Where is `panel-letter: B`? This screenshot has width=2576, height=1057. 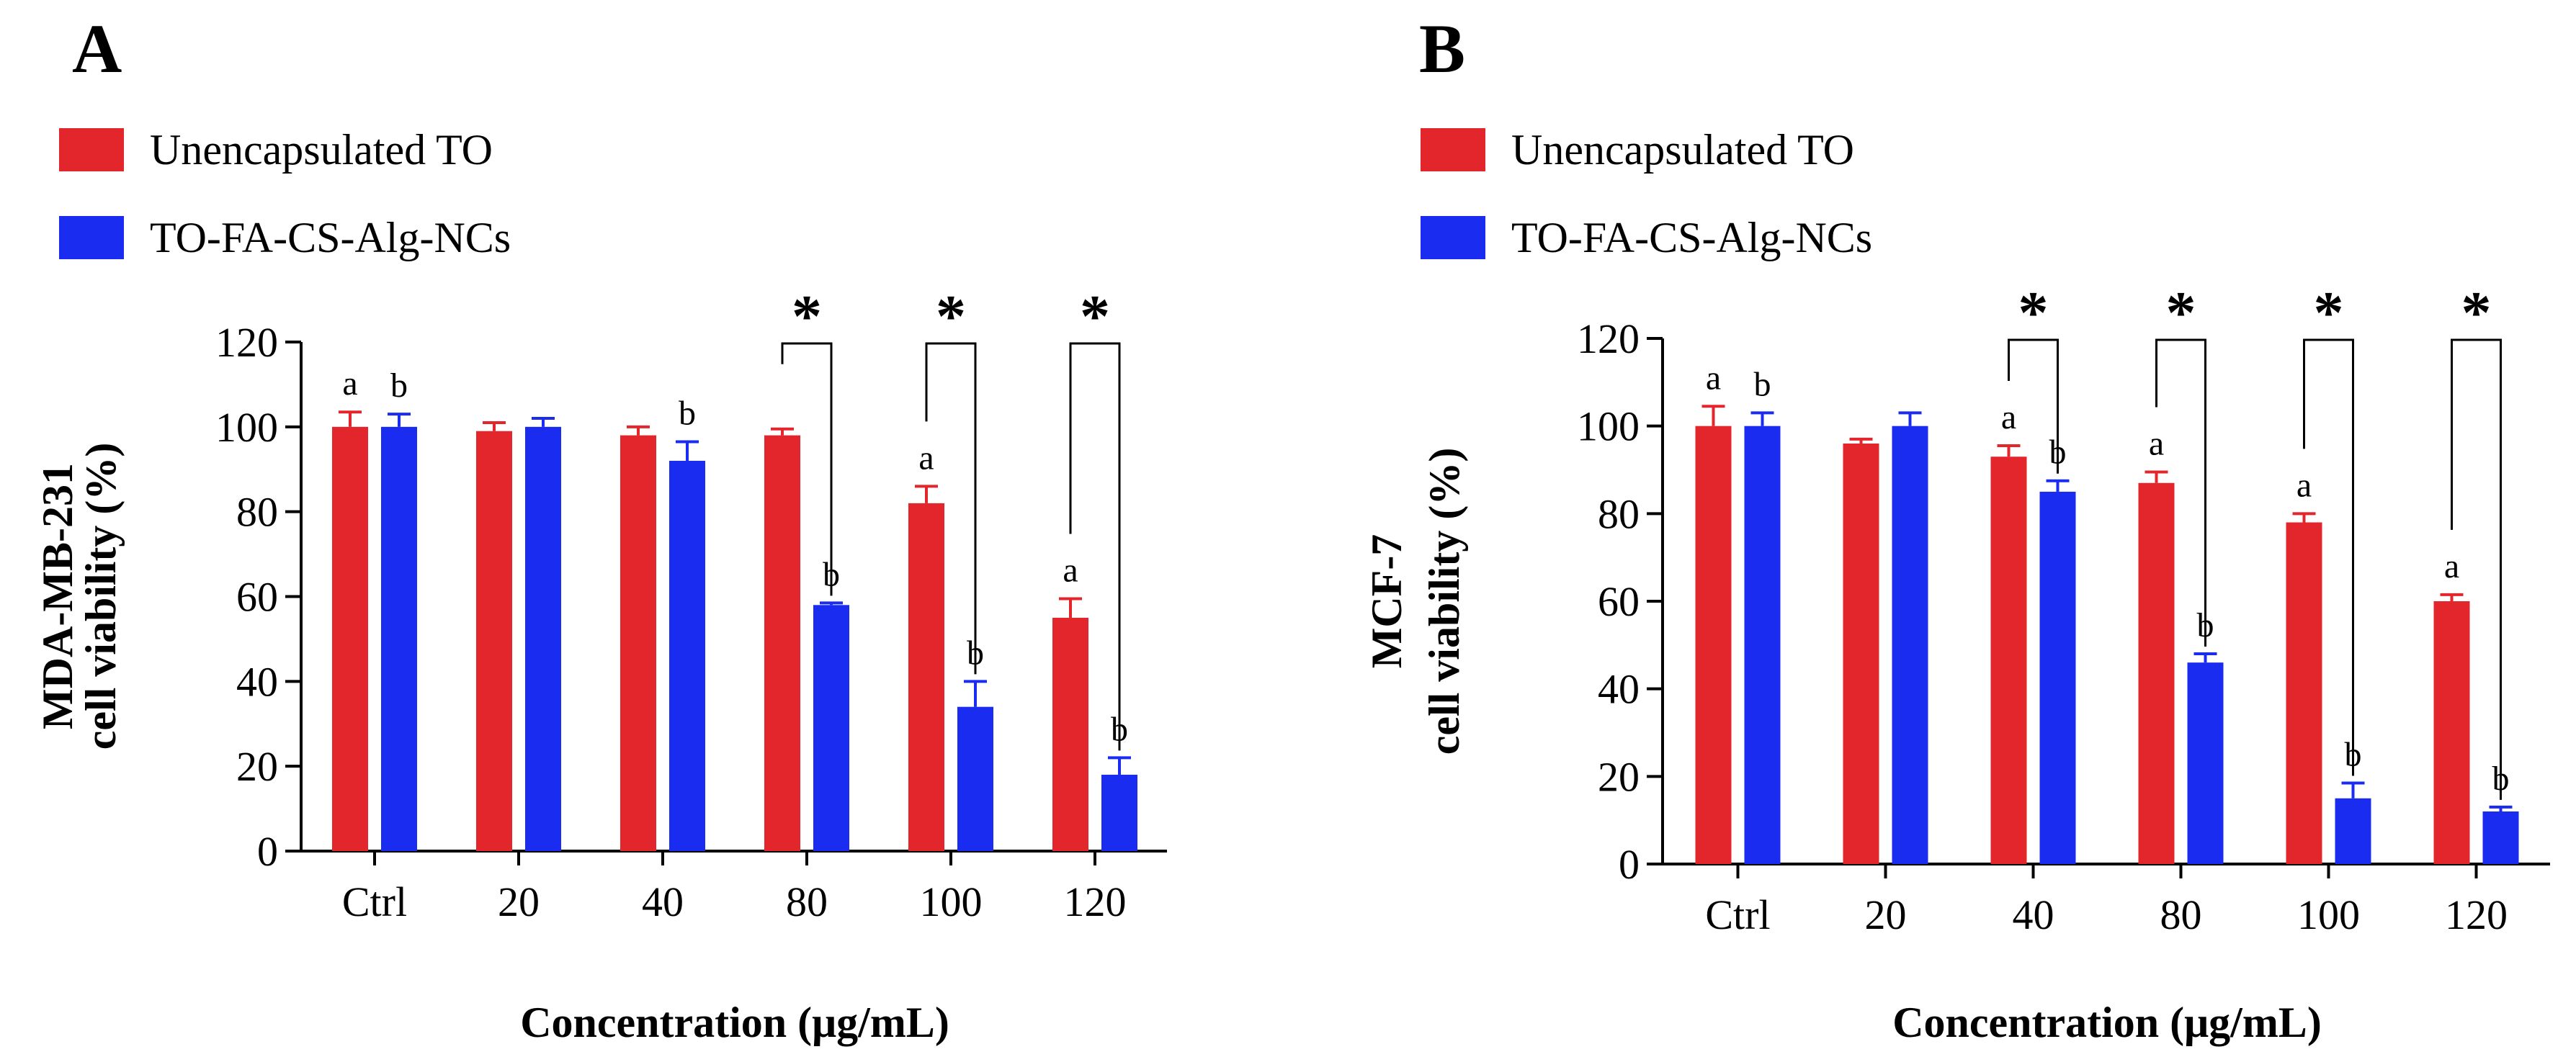
panel-letter: B is located at coordinates (1442, 48).